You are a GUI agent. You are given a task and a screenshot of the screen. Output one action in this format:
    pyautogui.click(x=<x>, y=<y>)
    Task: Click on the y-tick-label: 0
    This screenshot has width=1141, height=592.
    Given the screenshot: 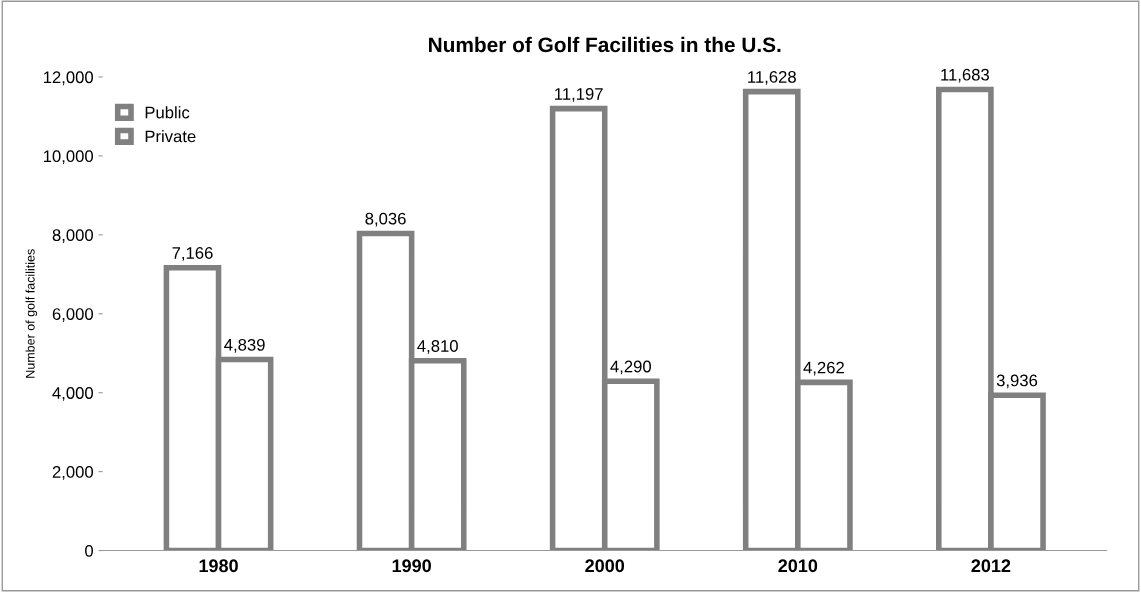 What is the action you would take?
    pyautogui.click(x=89, y=550)
    